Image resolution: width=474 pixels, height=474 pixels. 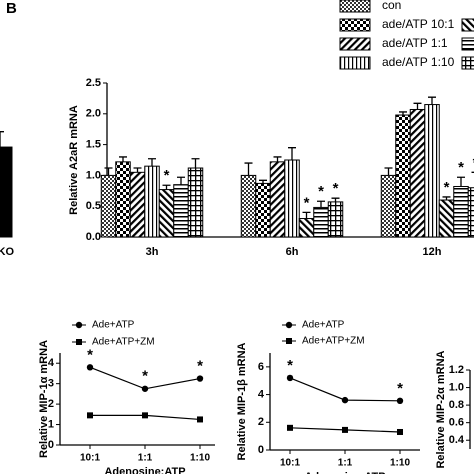 What do you see at coordinates (432, 252) in the screenshot?
I see `x-tick-label: 12h` at bounding box center [432, 252].